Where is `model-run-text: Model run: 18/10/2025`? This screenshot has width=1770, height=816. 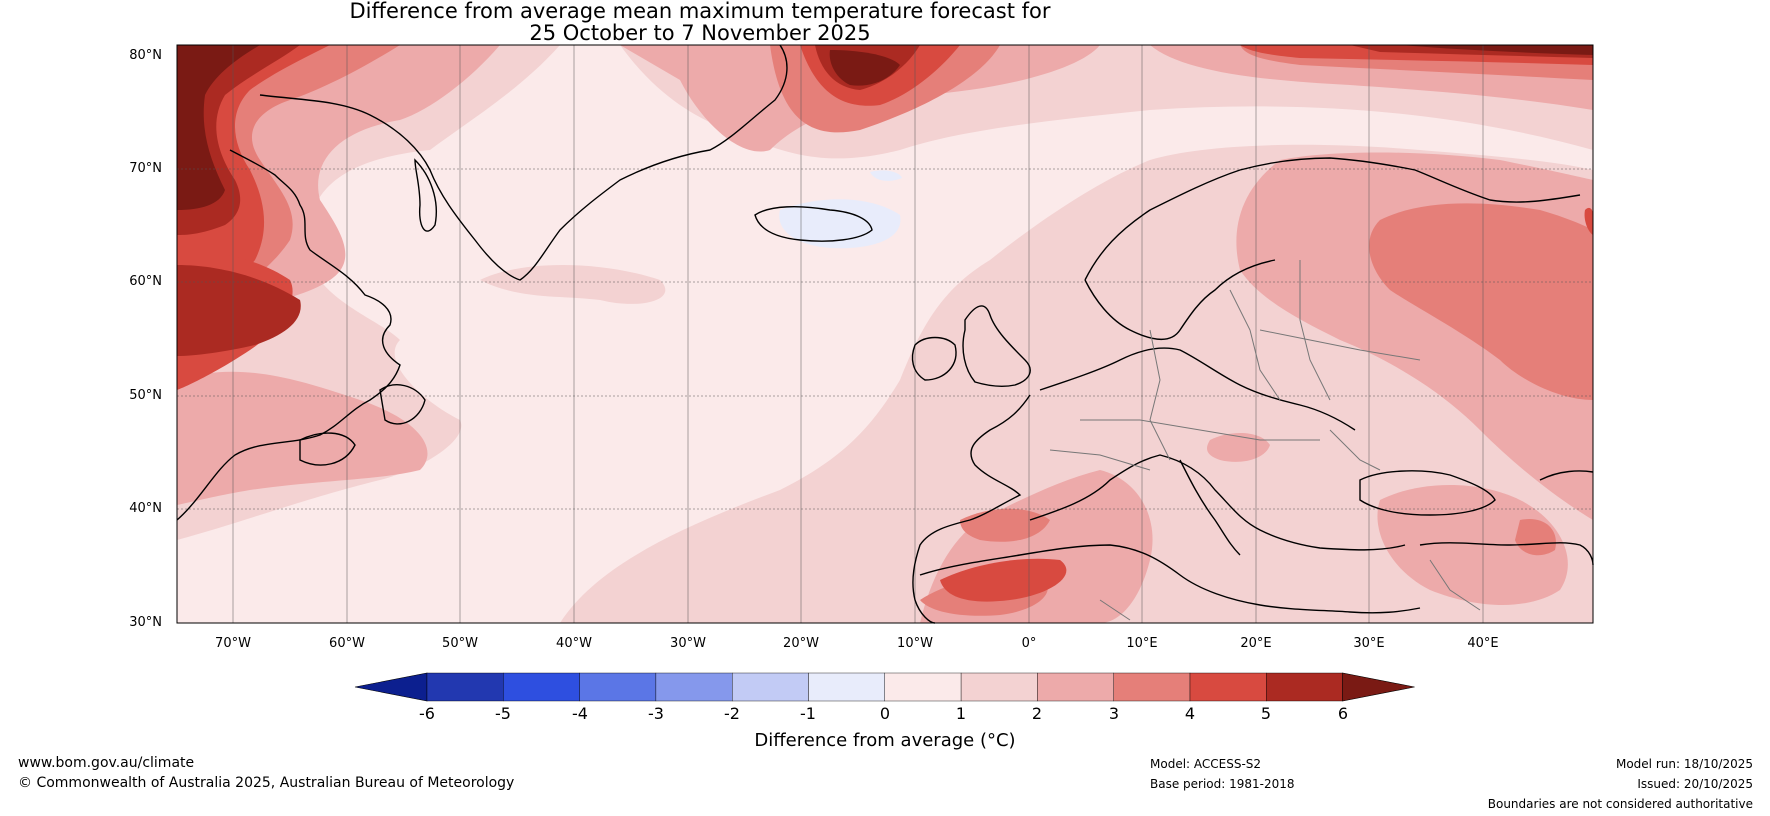
model-run-text: Model run: 18/10/2025 is located at coordinates (1684, 764).